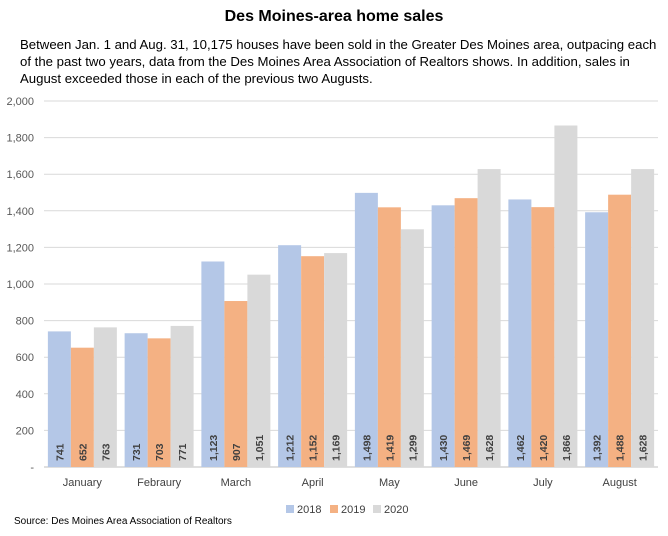  Describe the element at coordinates (25, 322) in the screenshot. I see `y-tick-label: 800` at that location.